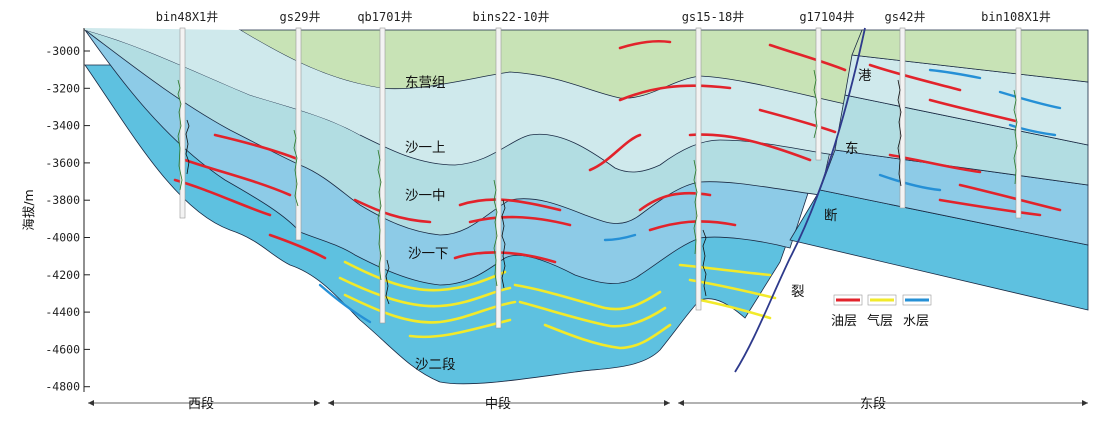 The height and width of the screenshot is (429, 1102). I want to click on legend-item-water: 水层, so click(917, 311).